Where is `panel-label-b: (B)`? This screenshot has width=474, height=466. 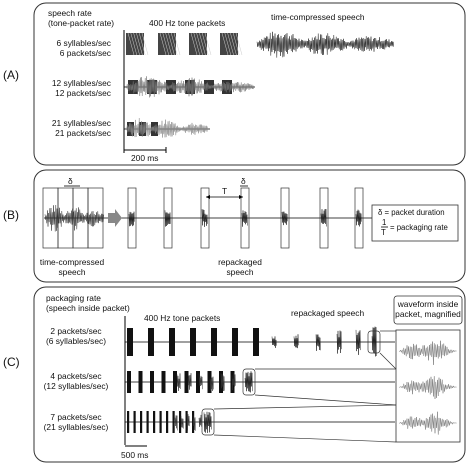 panel-label-b: (B) is located at coordinates (11, 215).